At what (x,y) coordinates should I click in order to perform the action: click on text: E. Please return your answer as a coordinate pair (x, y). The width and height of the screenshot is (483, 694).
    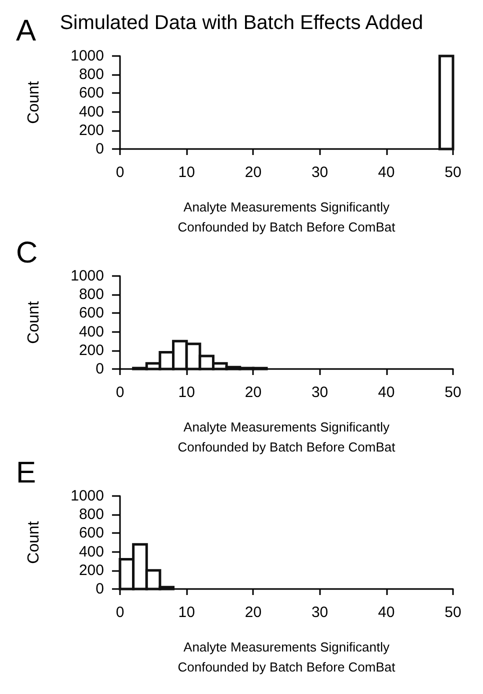
    Looking at the image, I should click on (26, 473).